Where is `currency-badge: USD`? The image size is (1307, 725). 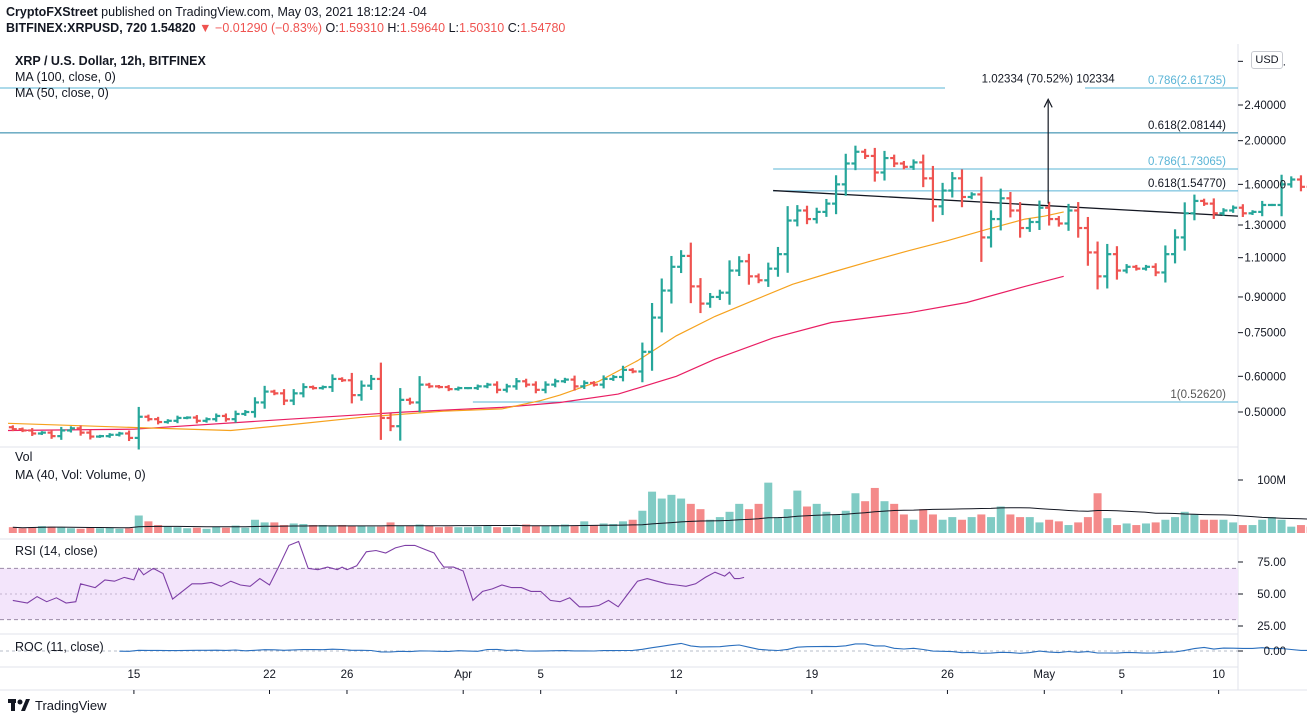 currency-badge: USD is located at coordinates (1267, 60).